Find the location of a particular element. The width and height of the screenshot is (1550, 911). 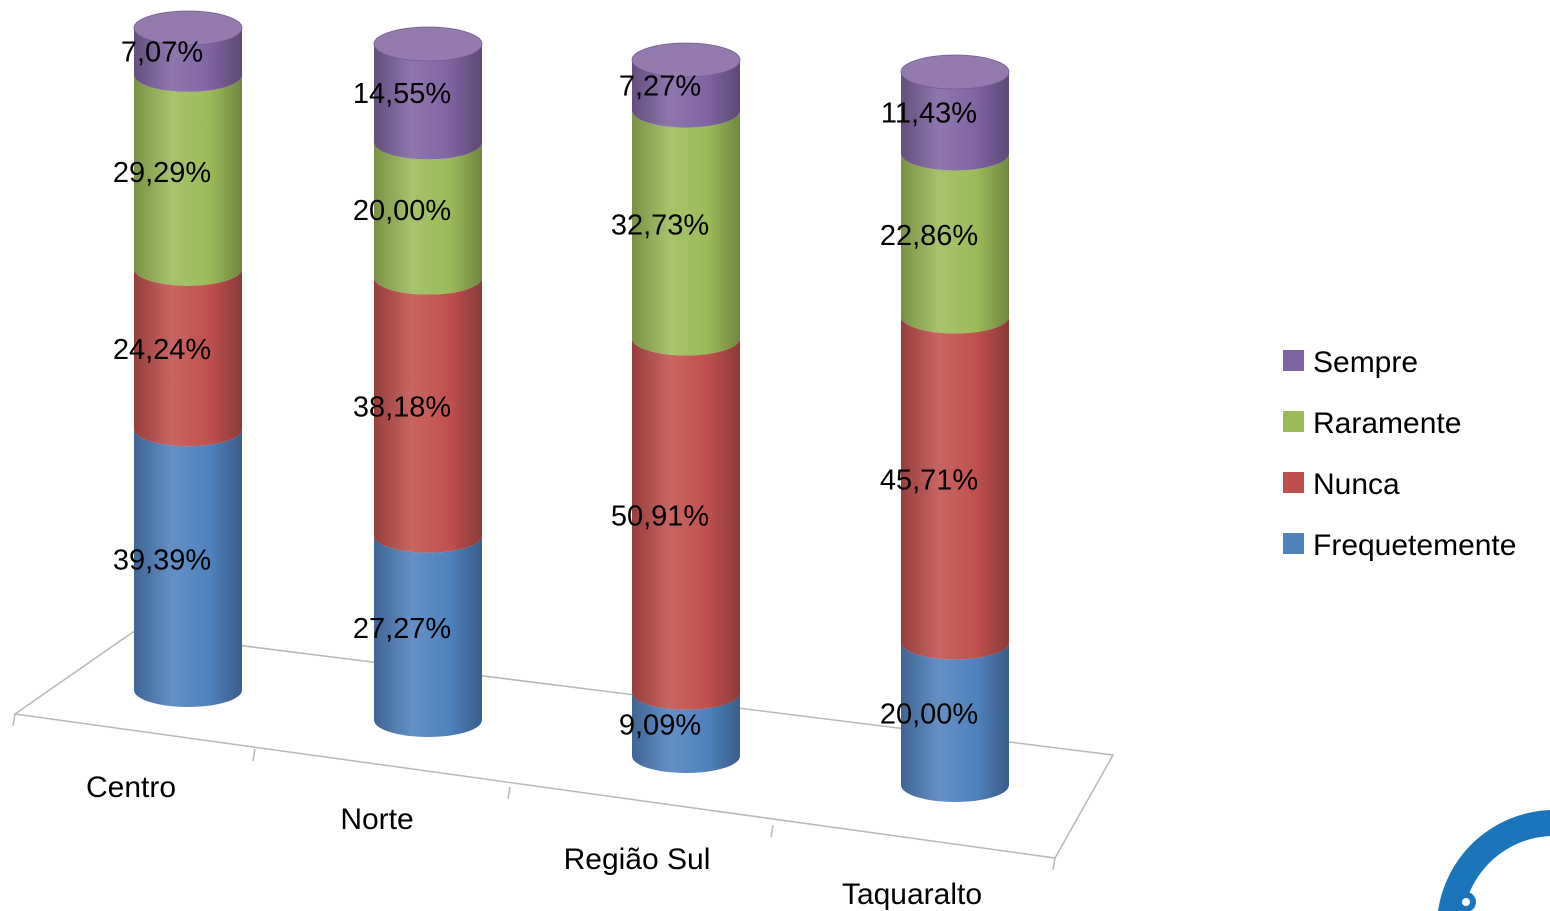

cylinder-taquaralto is located at coordinates (955, 428).